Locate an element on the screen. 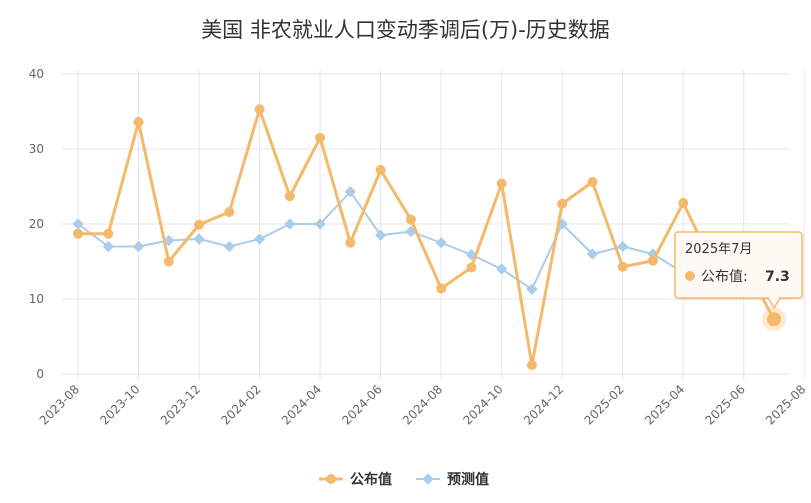 The image size is (811, 503). x-tick-label: 2024-06 is located at coordinates (361, 404).